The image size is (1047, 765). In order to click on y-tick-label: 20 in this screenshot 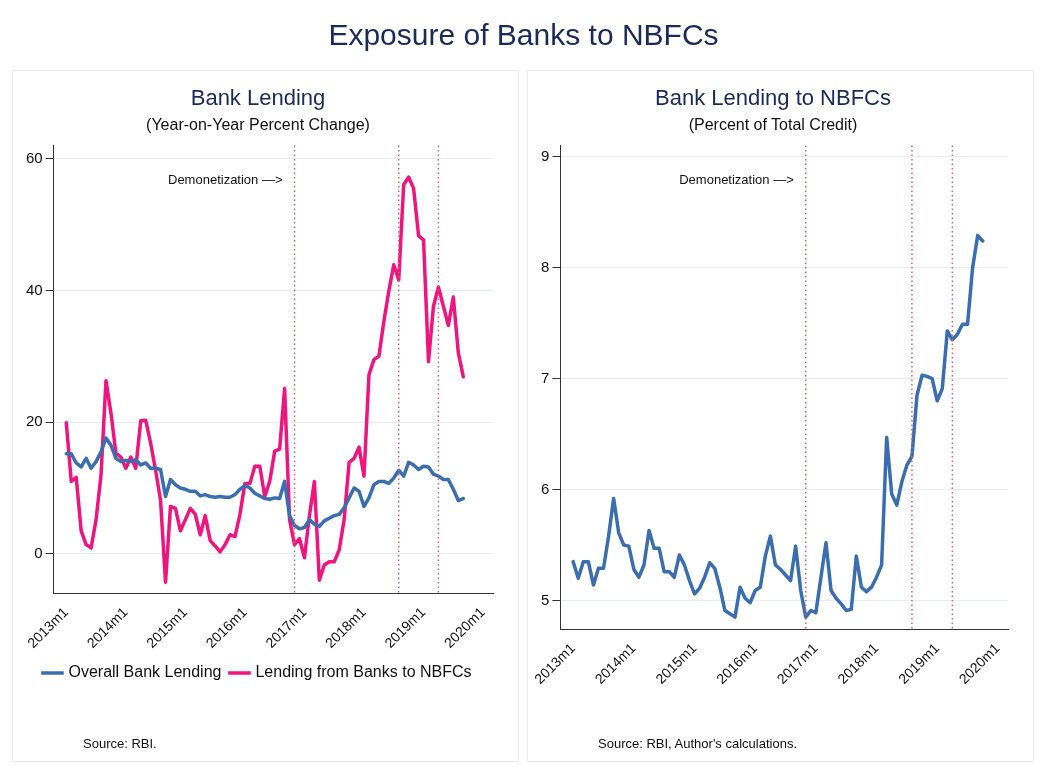, I will do `click(34, 421)`.